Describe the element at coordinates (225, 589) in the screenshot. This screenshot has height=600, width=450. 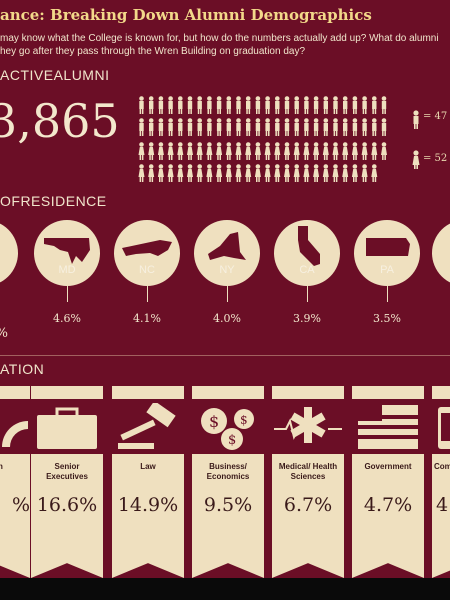
I see `footer-bar` at that location.